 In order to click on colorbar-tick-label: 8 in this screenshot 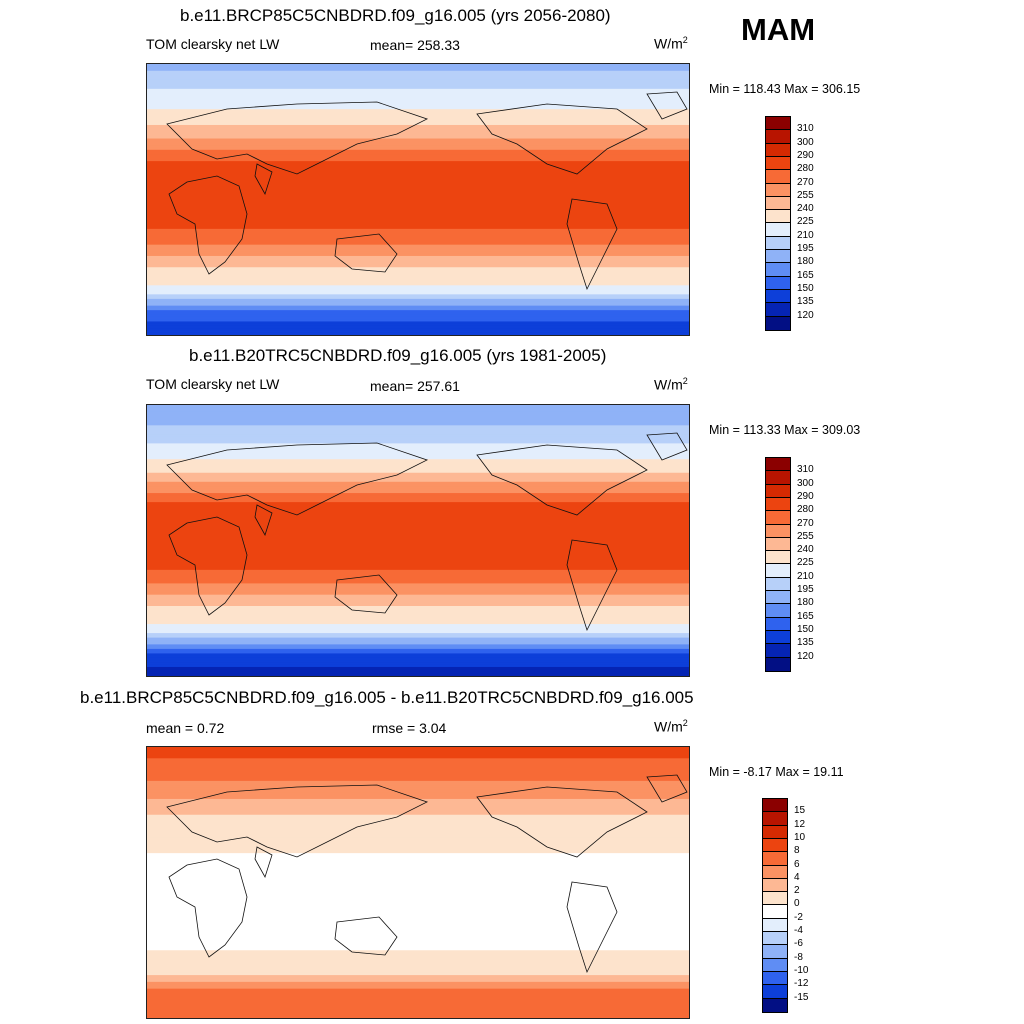, I will do `click(797, 851)`.